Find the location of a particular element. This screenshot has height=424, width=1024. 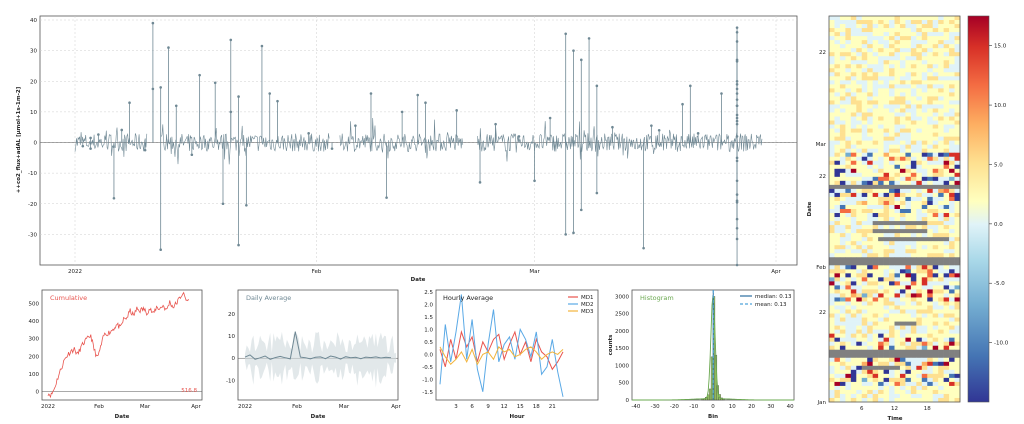

cumulative-y-tick: 300 is located at coordinates (34, 340).